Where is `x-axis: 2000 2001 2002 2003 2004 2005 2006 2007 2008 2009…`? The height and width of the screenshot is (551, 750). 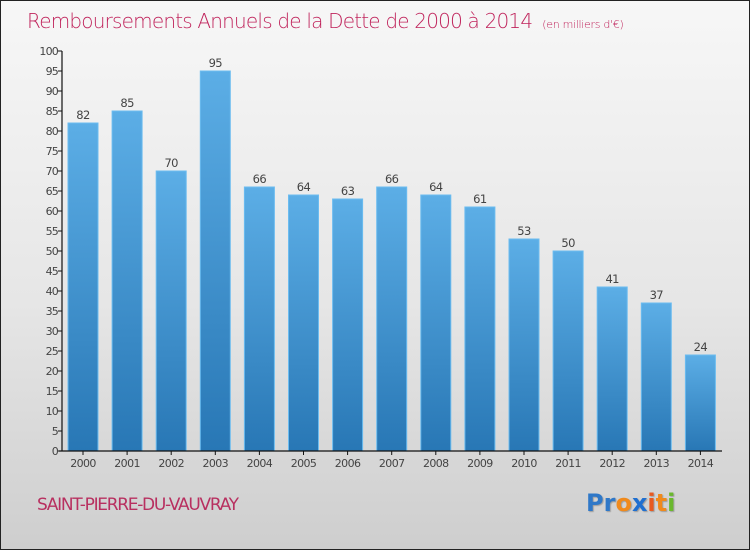 x-axis: 2000 2001 2002 2003 2004 2005 2006 2007 2008 2009… is located at coordinates (390, 460).